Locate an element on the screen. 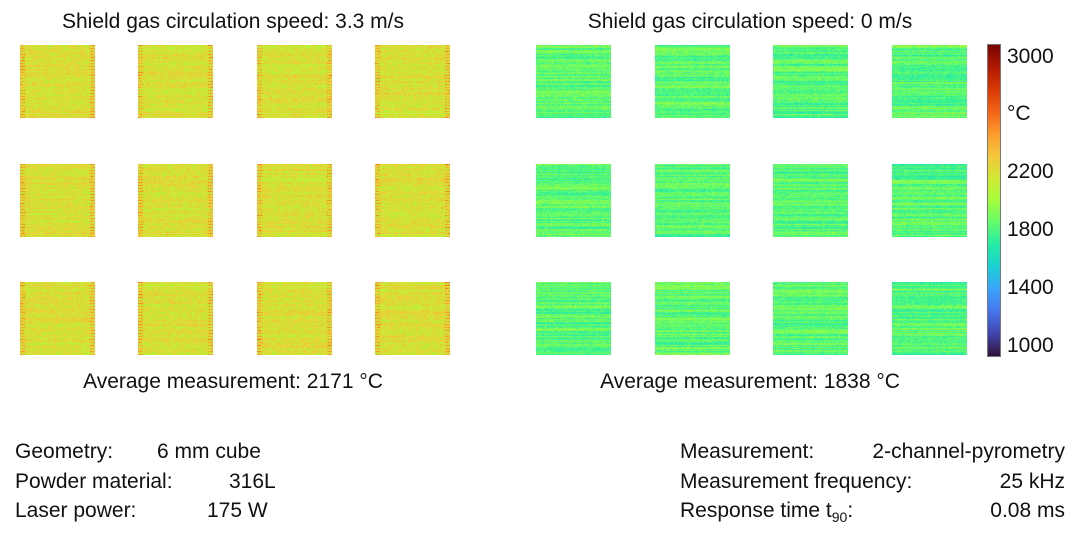  response-time-text: Response time t is located at coordinates (756, 510).